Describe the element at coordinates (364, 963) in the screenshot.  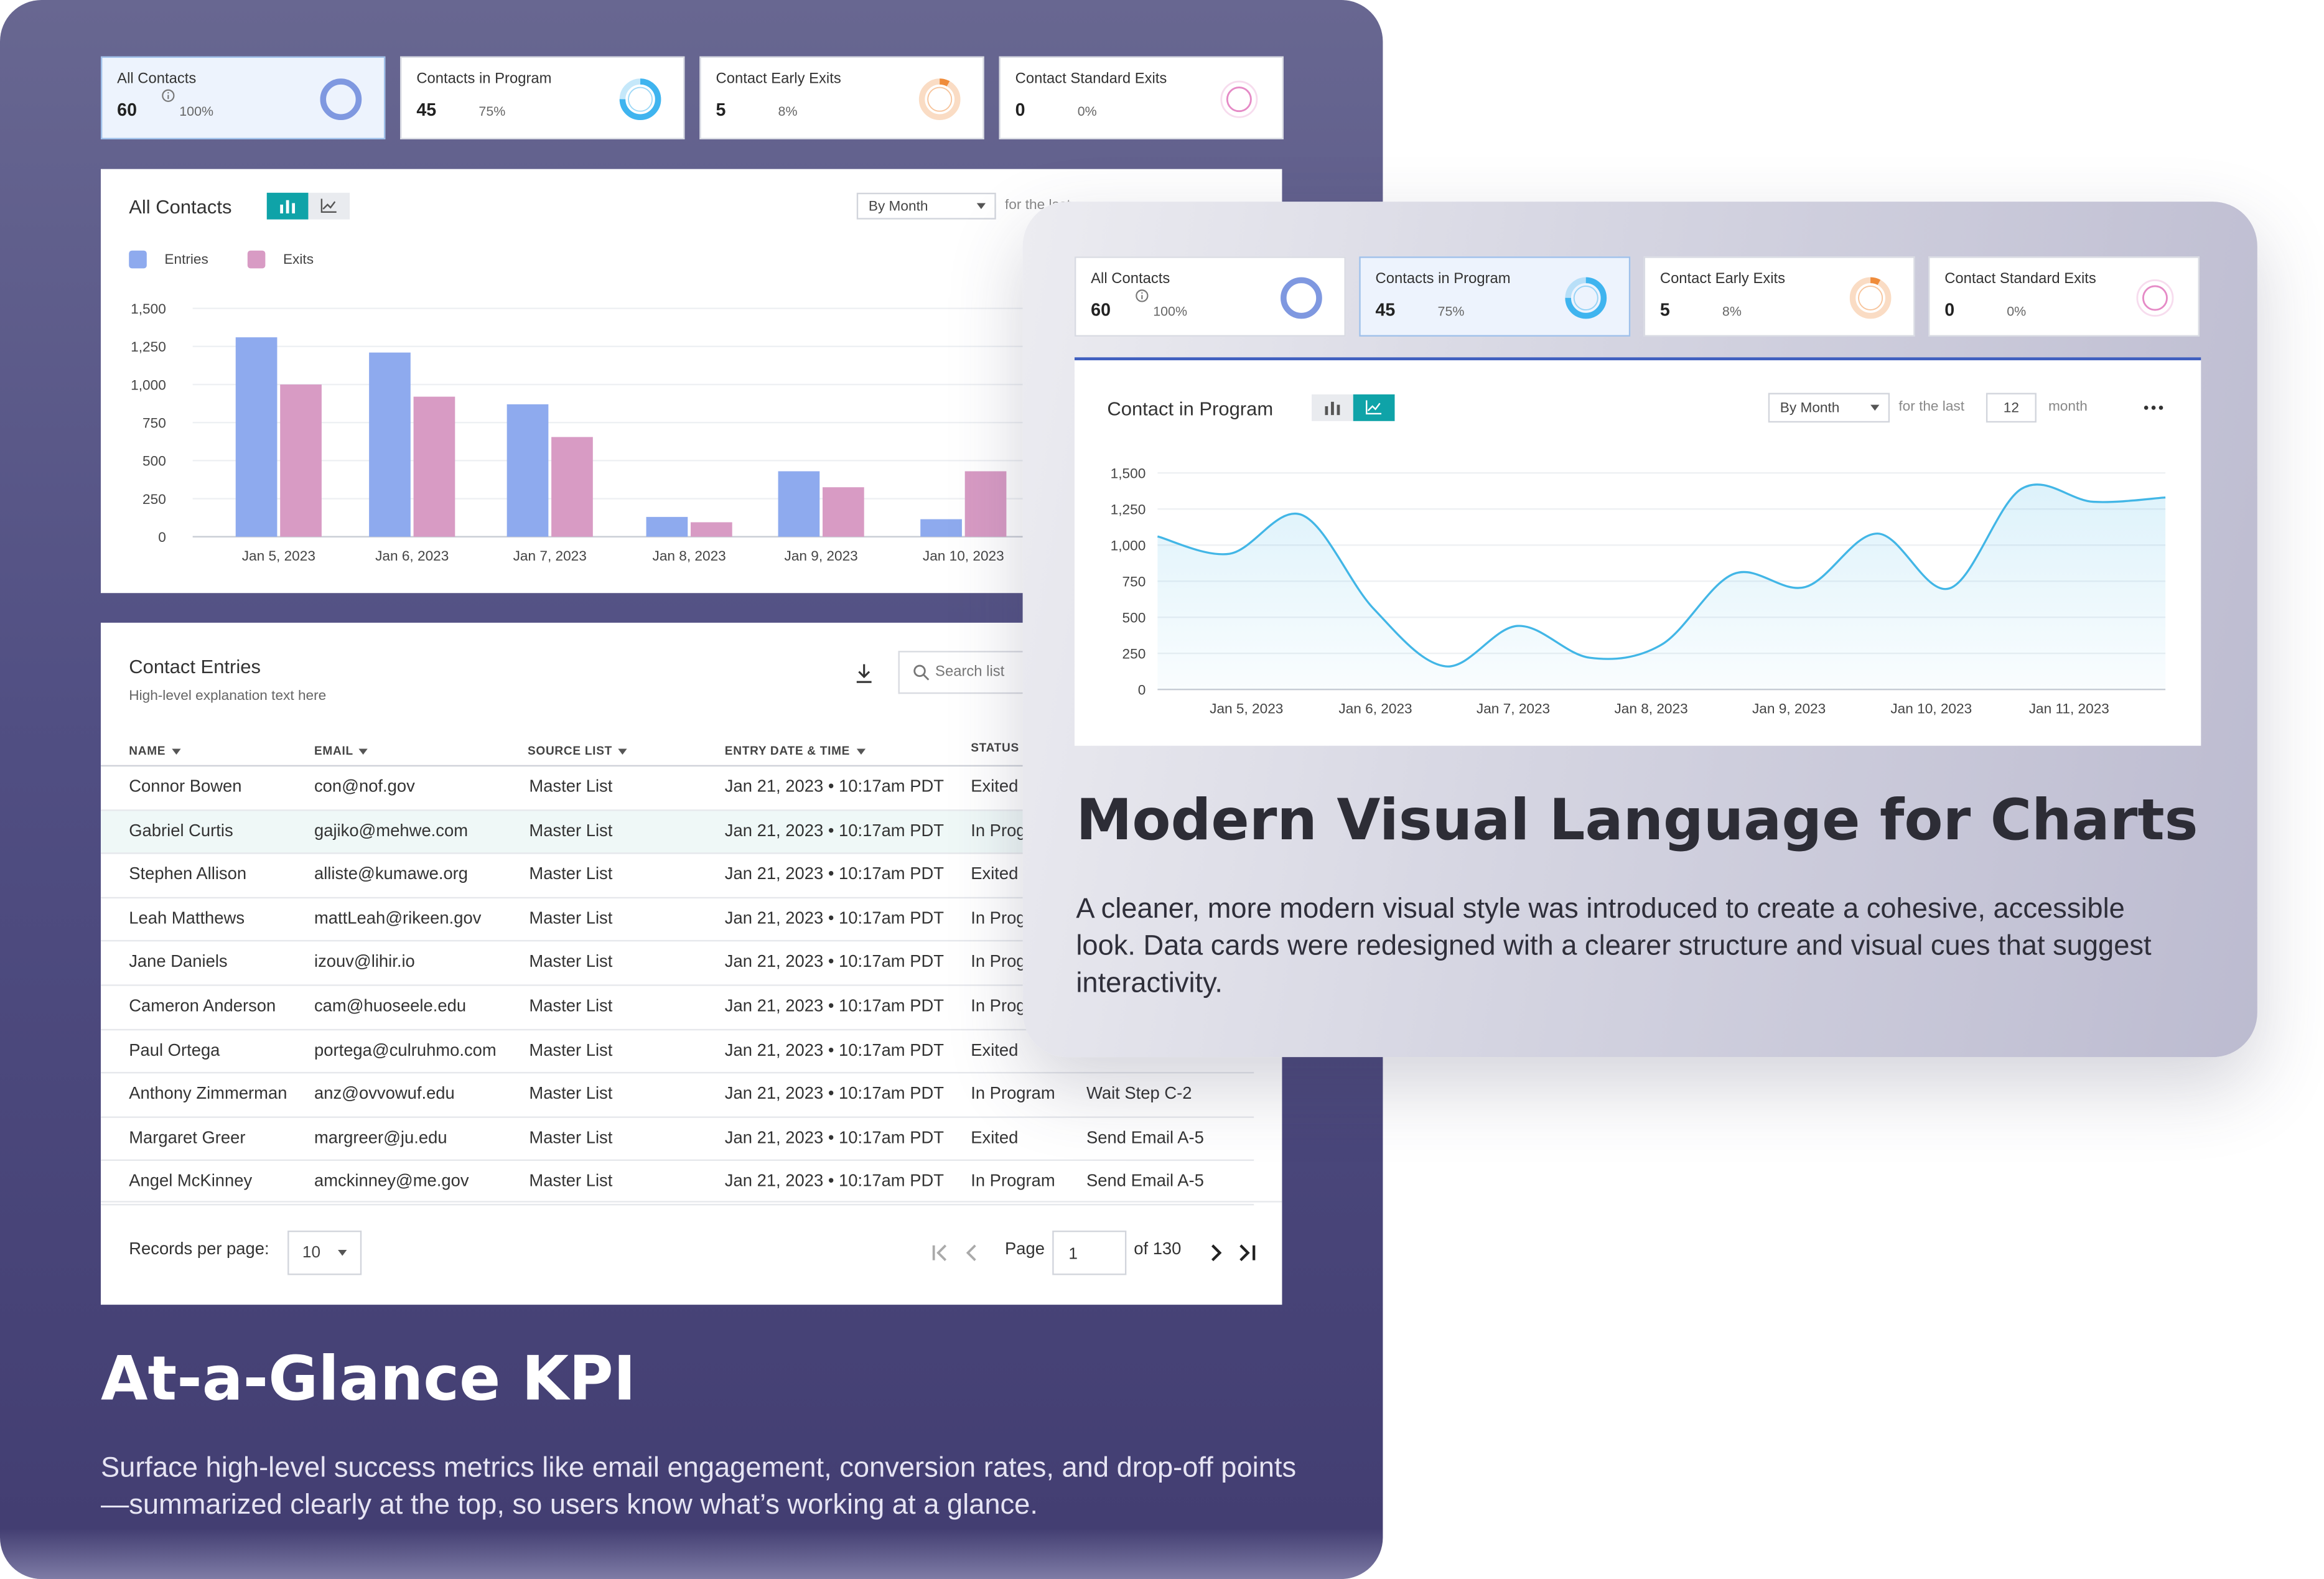
I see `cell-email: izouv@lihir.io` at that location.